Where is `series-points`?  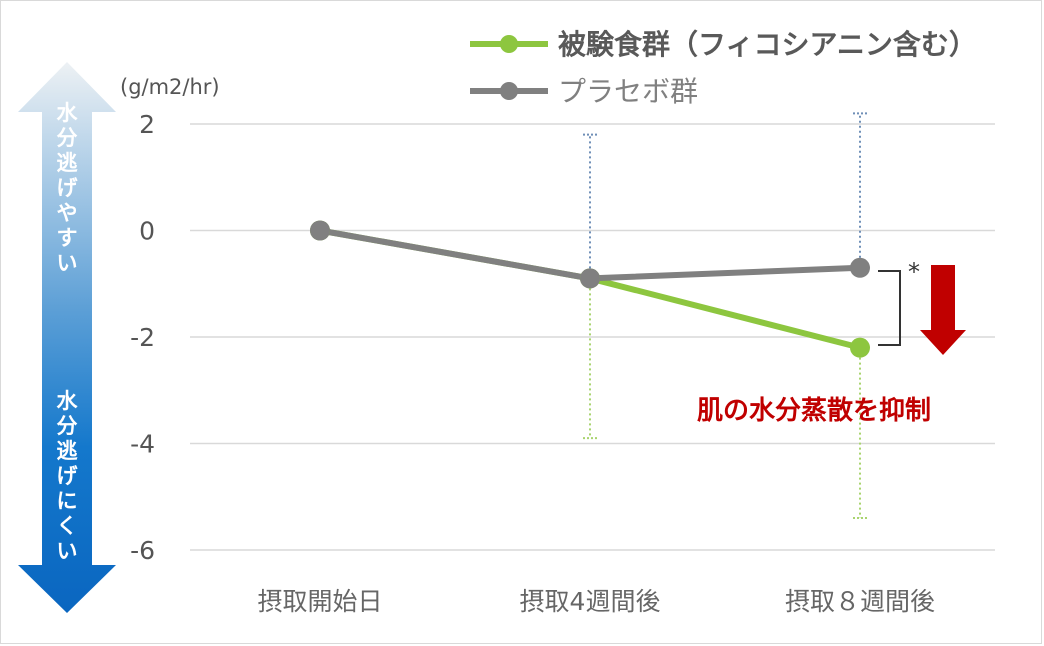 series-points is located at coordinates (590, 289).